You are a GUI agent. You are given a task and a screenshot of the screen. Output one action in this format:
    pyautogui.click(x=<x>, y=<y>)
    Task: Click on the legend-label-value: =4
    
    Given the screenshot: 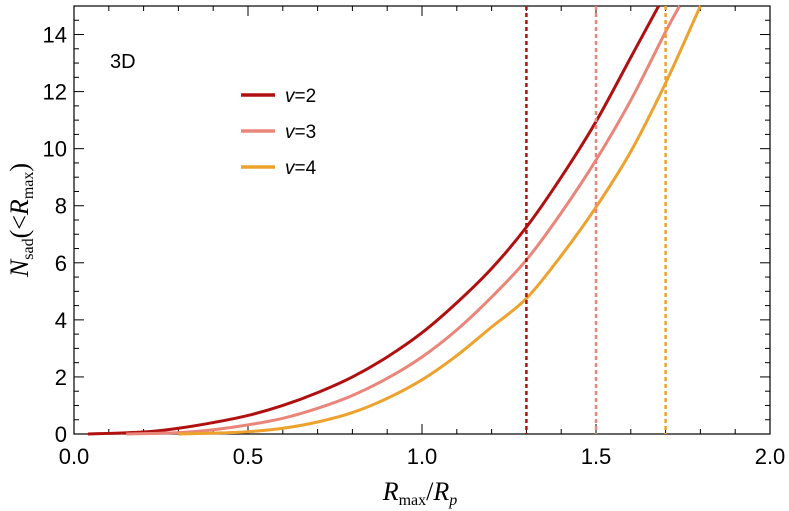 What is the action you would take?
    pyautogui.click(x=306, y=168)
    